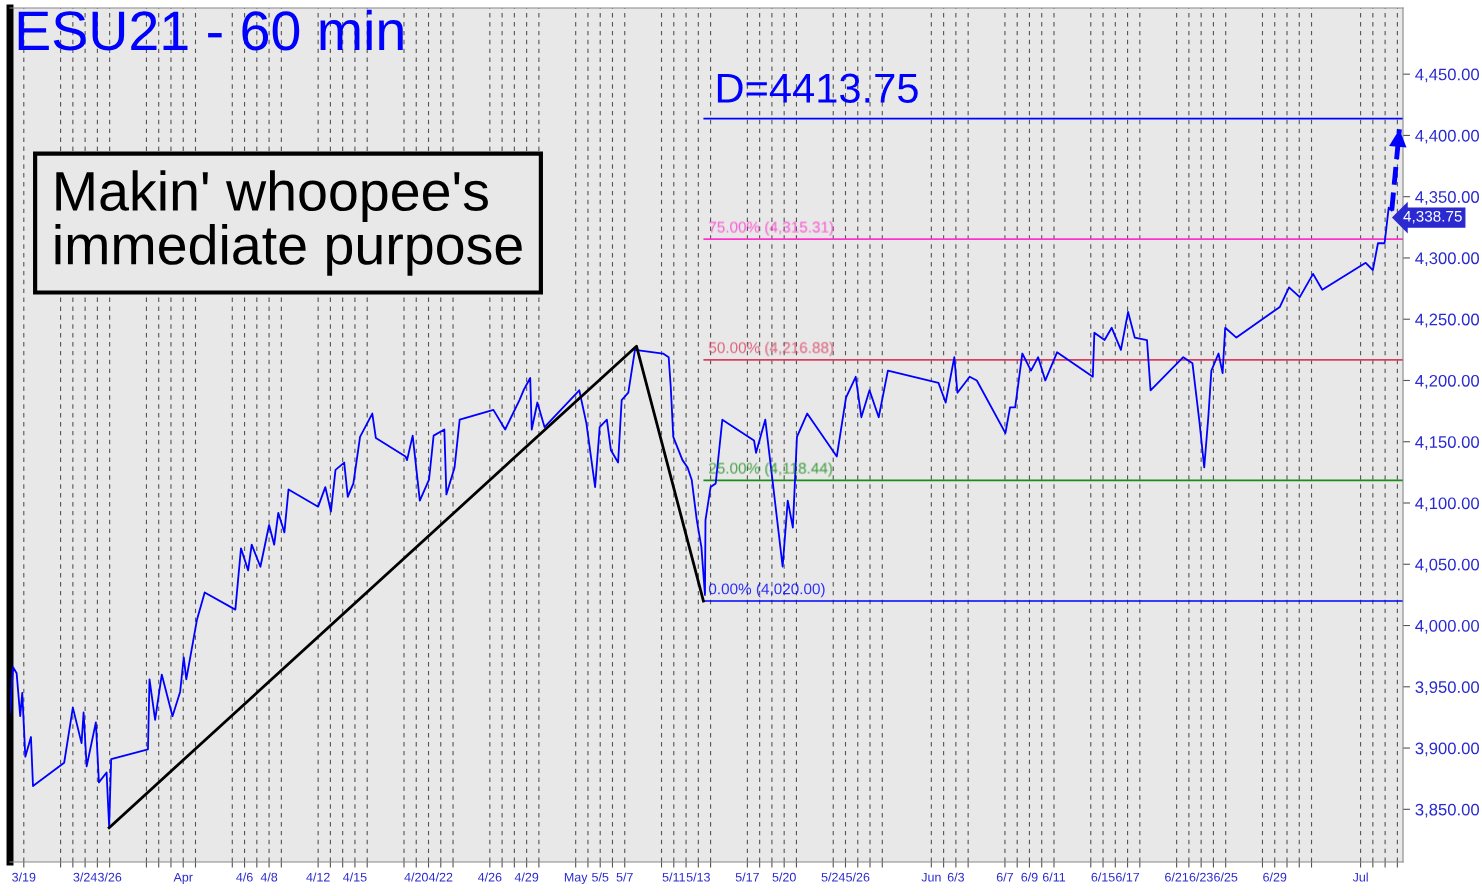  Describe the element at coordinates (624, 877) in the screenshot. I see `x-tick-label: 5/7` at that location.